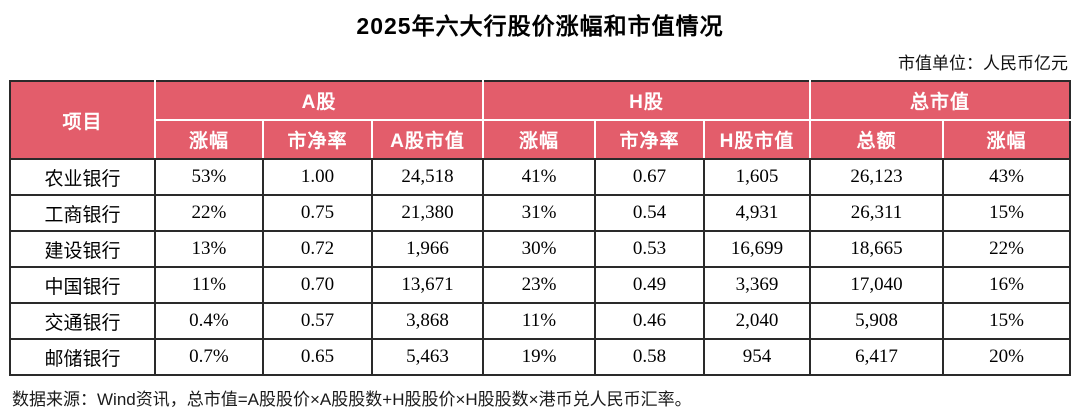 This screenshot has width=1080, height=418. What do you see at coordinates (876, 285) in the screenshot?
I see `table-cell: 17,040` at bounding box center [876, 285].